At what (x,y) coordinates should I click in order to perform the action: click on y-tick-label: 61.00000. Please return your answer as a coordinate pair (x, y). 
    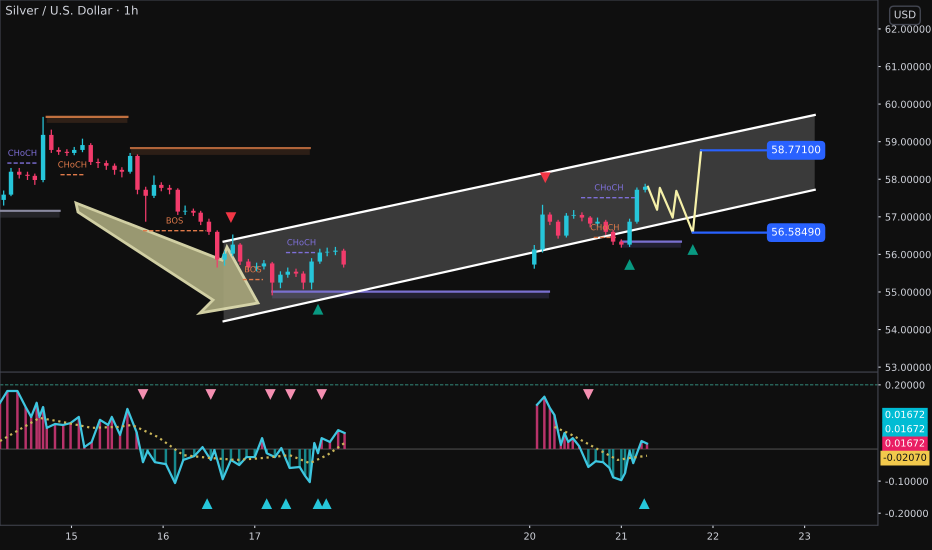
    Looking at the image, I should click on (908, 66).